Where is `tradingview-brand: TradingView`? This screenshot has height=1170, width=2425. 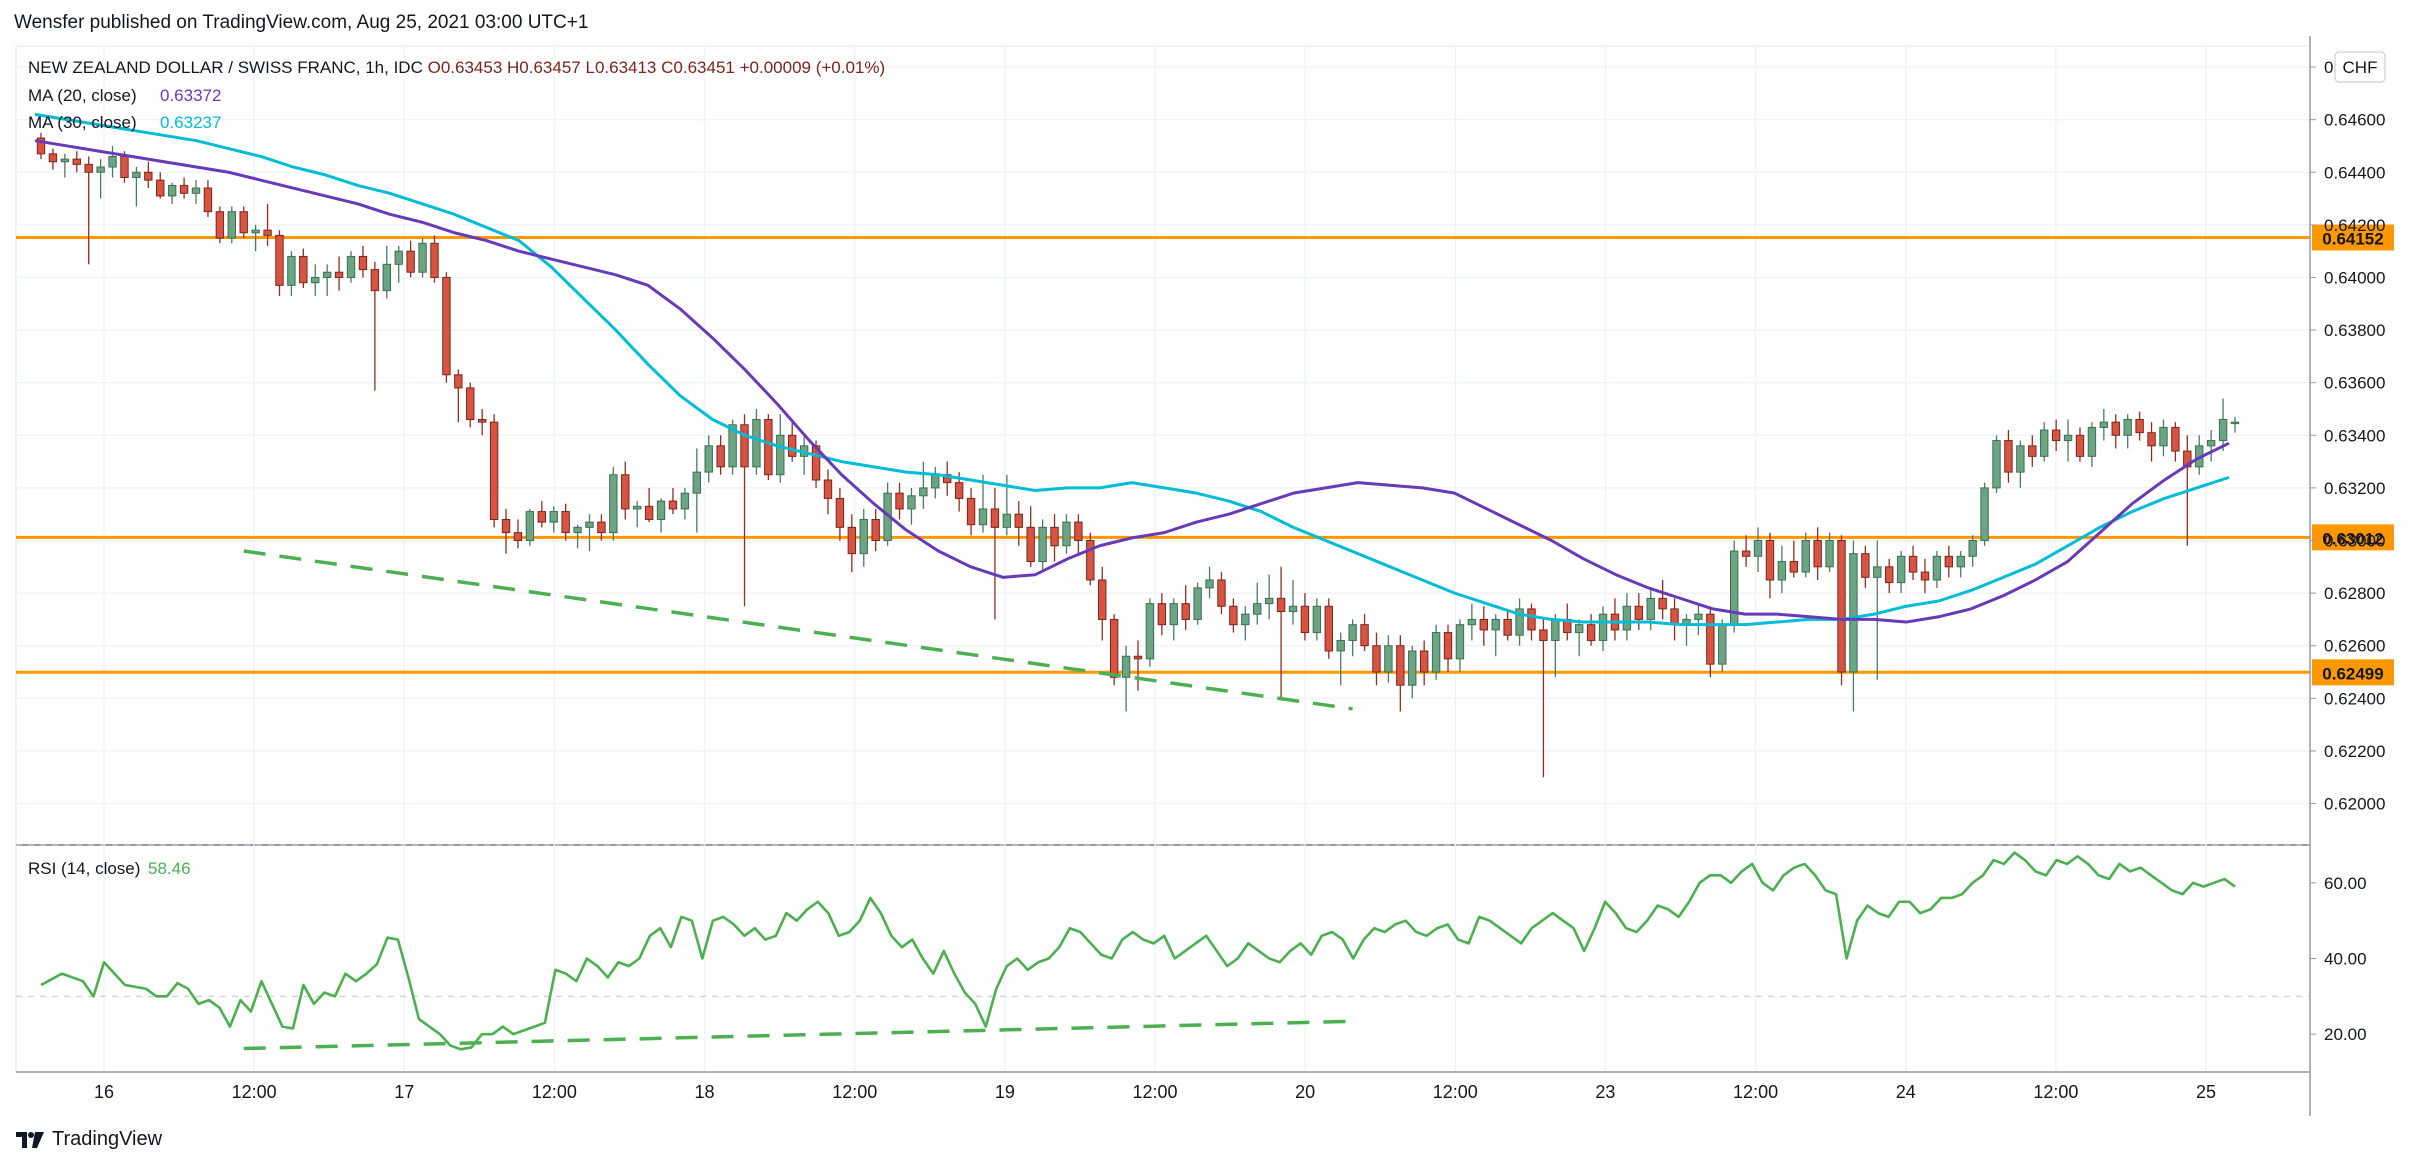
tradingview-brand: TradingView is located at coordinates (107, 1139).